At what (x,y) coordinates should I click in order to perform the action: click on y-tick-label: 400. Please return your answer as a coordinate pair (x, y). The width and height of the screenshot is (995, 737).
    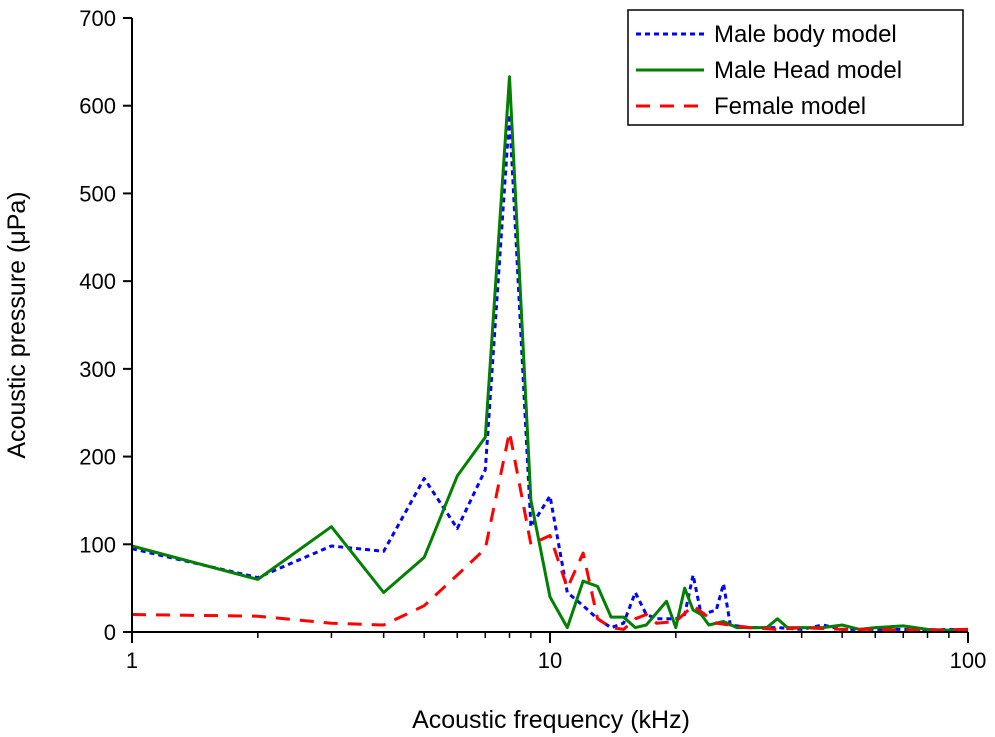
    Looking at the image, I should click on (97, 281).